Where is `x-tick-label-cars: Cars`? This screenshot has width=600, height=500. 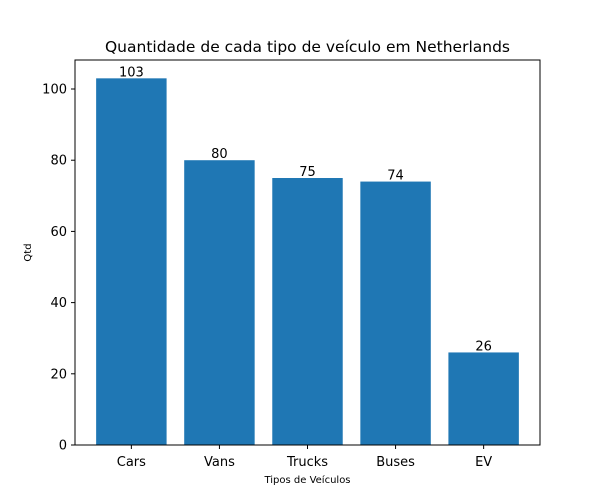 x-tick-label-cars: Cars is located at coordinates (131, 462).